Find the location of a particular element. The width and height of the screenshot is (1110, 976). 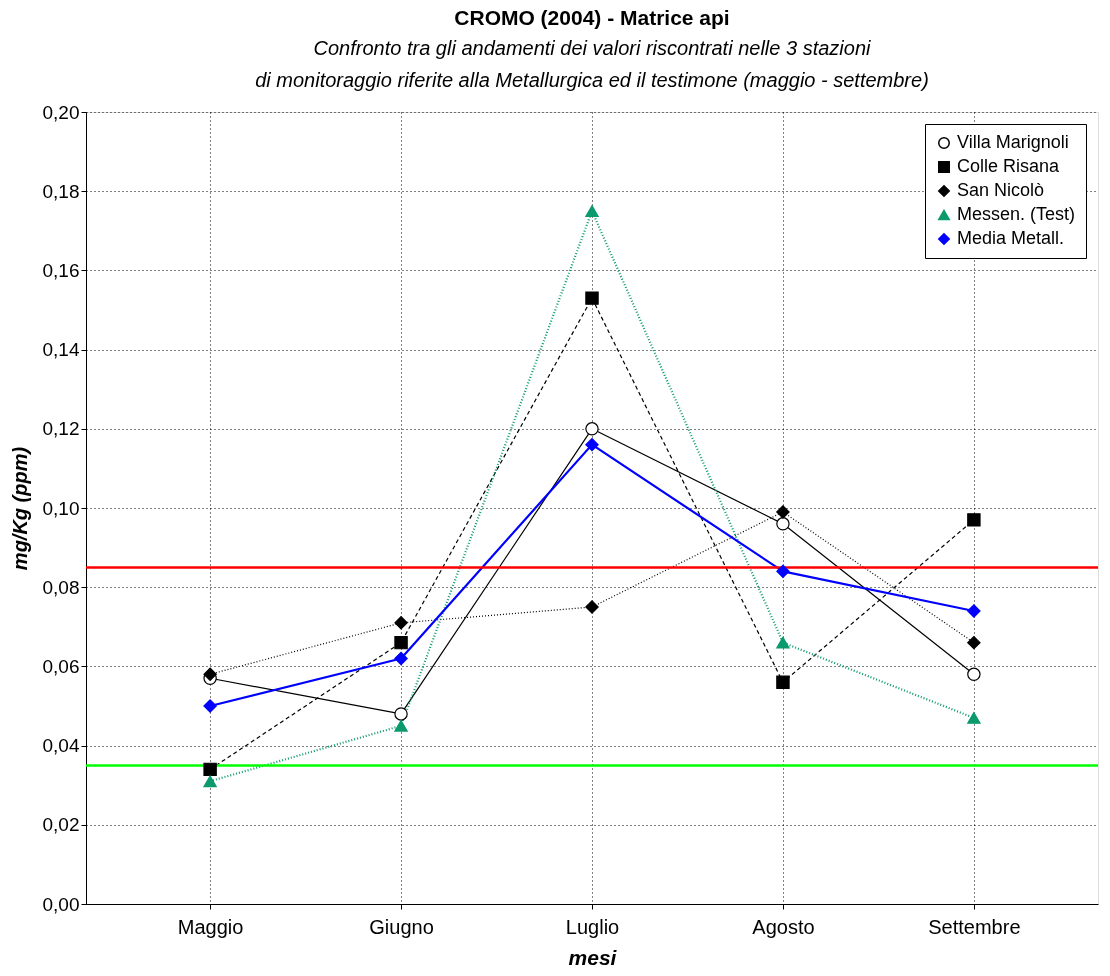

y-axis-title: mg/Kg (ppm) is located at coordinates (19, 508).